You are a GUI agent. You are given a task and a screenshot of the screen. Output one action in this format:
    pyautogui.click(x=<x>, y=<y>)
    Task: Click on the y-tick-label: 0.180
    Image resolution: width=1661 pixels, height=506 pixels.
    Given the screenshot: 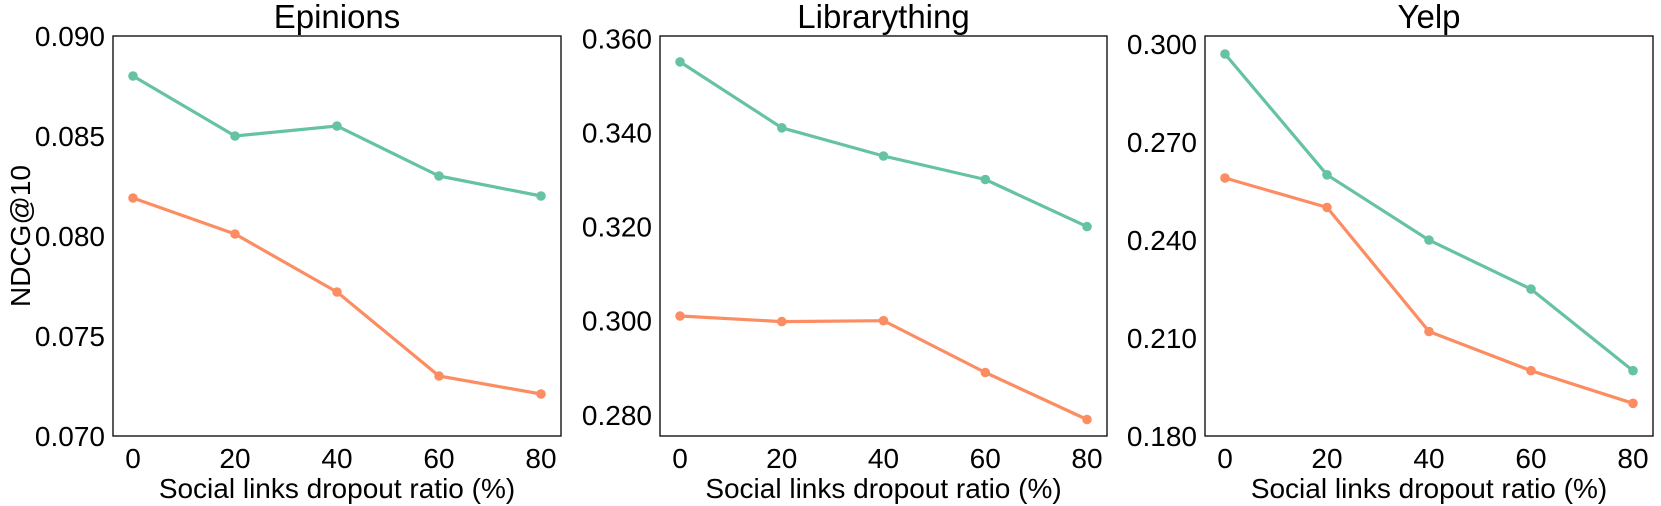 What is the action you would take?
    pyautogui.click(x=1162, y=436)
    